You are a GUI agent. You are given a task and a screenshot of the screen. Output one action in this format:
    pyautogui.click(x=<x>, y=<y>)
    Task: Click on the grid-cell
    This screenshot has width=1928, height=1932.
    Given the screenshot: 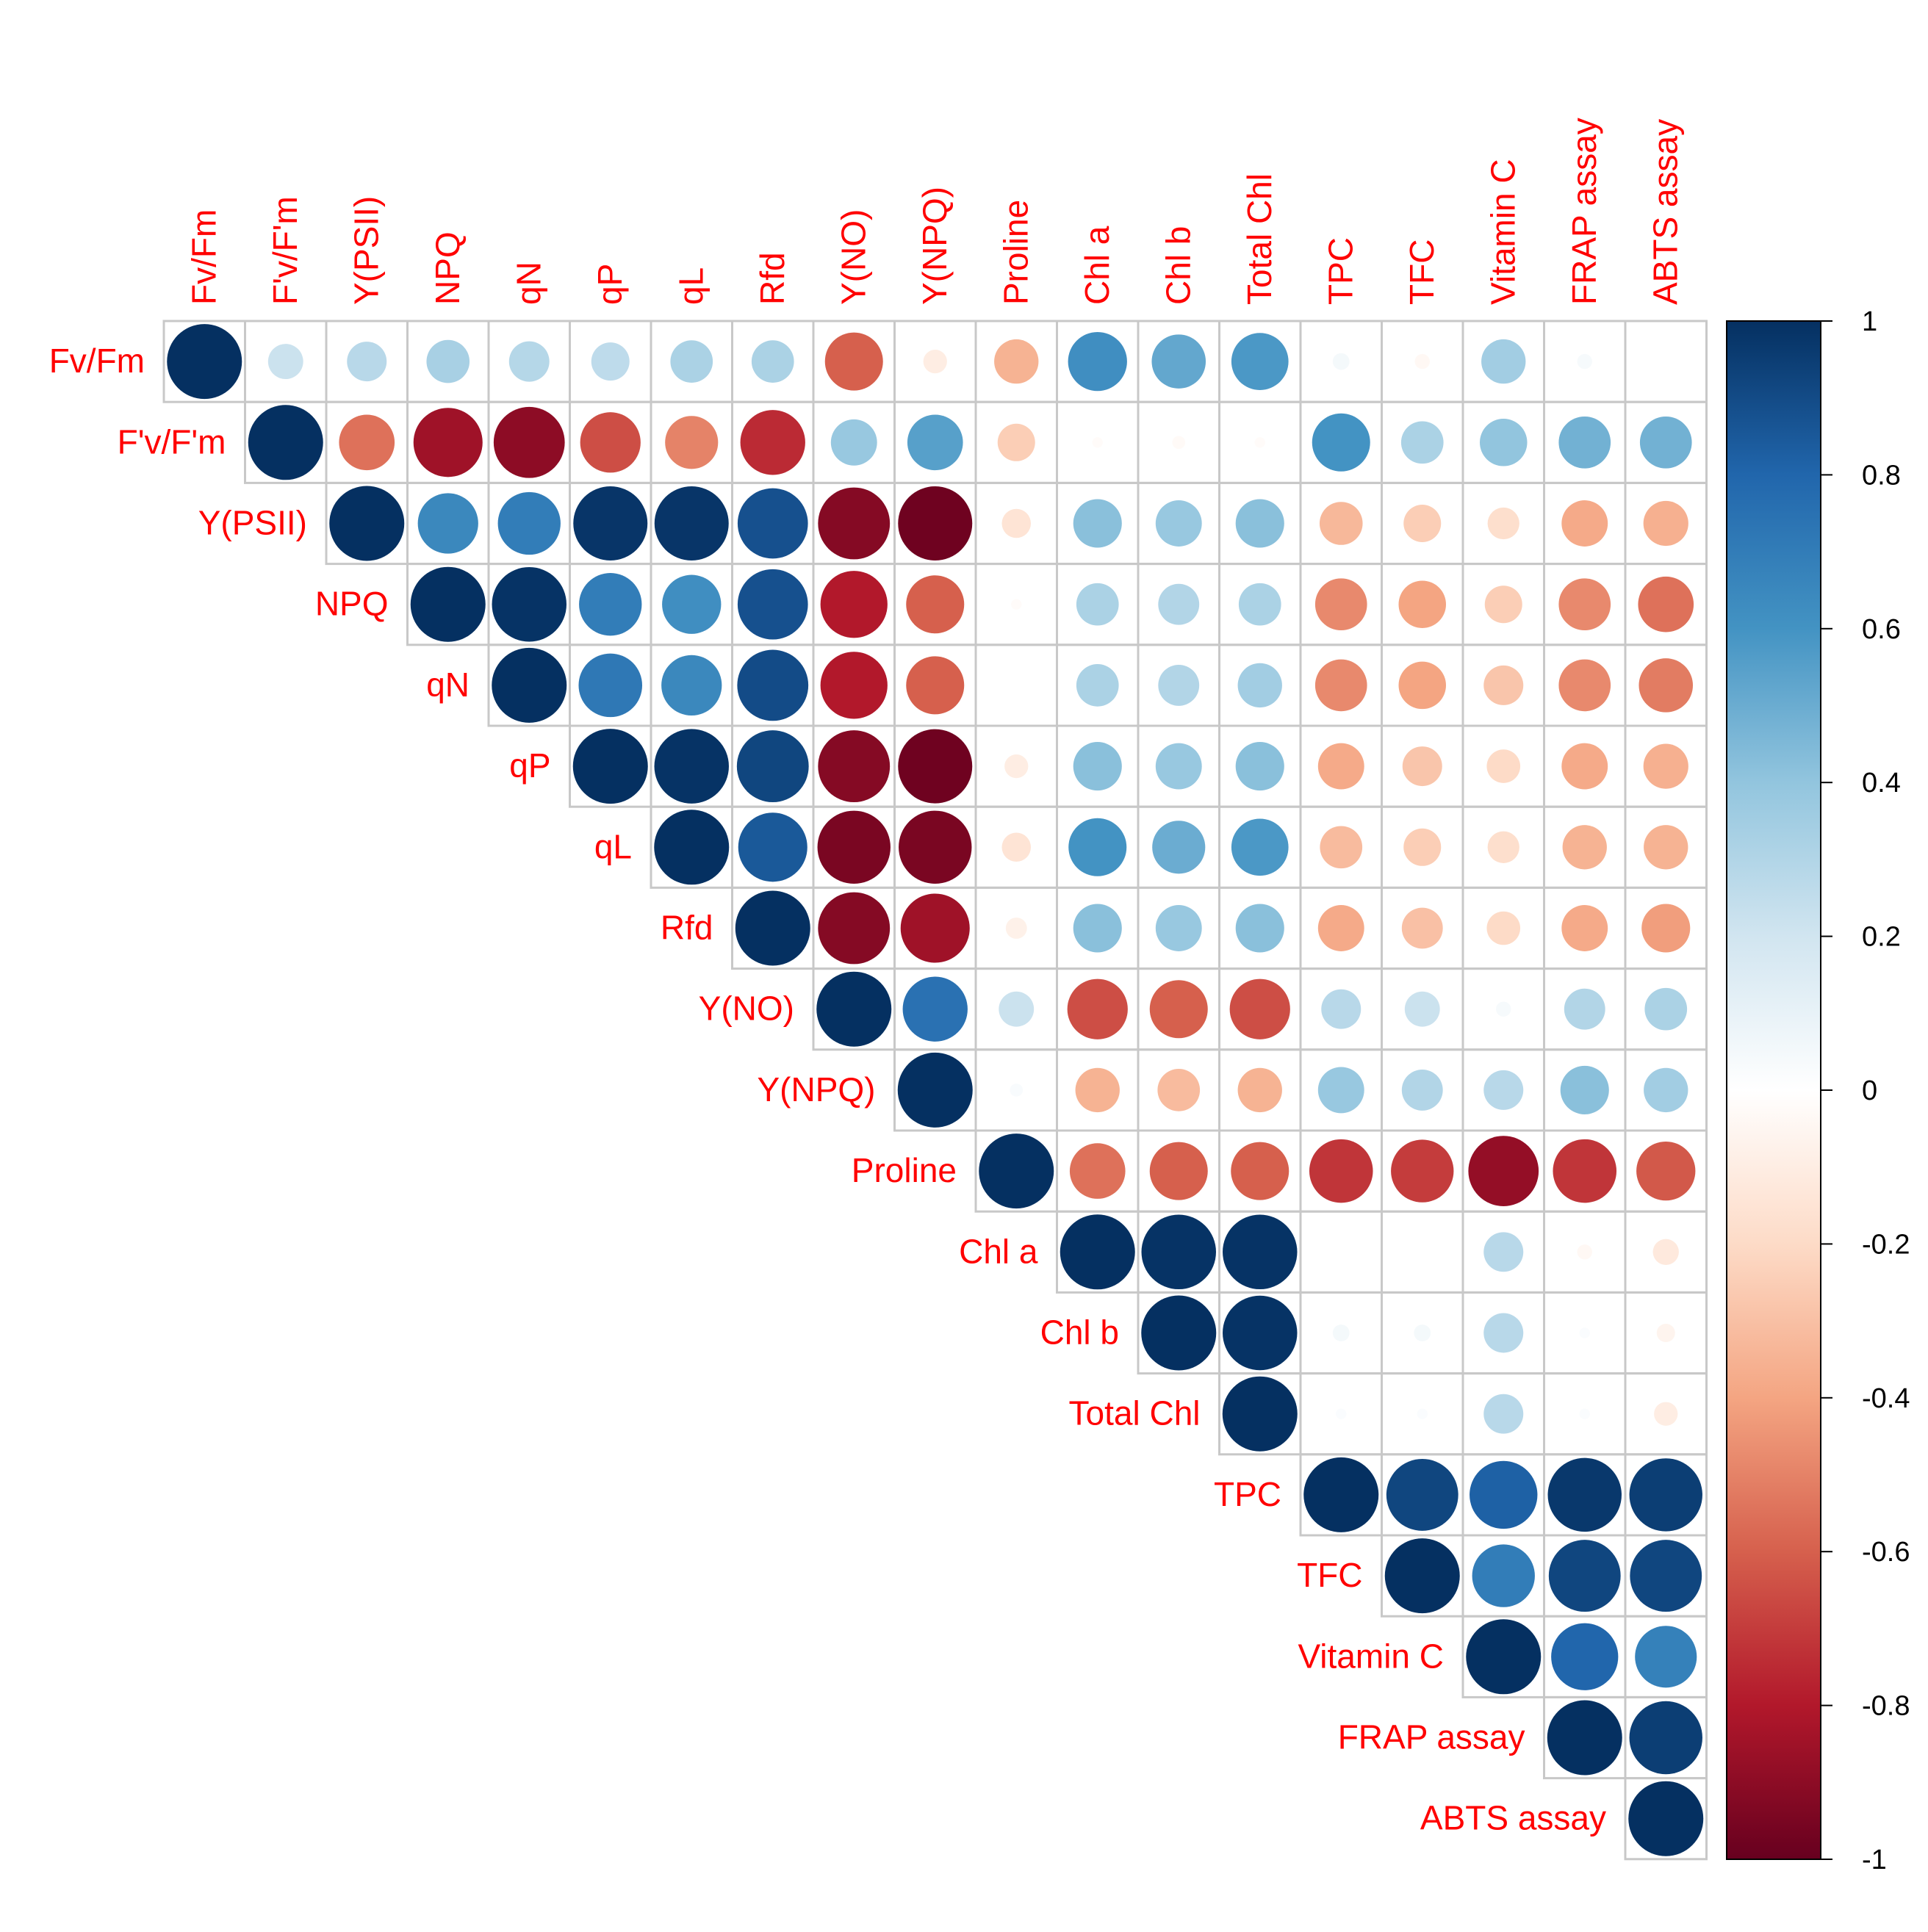 What is the action you would take?
    pyautogui.click(x=1666, y=361)
    